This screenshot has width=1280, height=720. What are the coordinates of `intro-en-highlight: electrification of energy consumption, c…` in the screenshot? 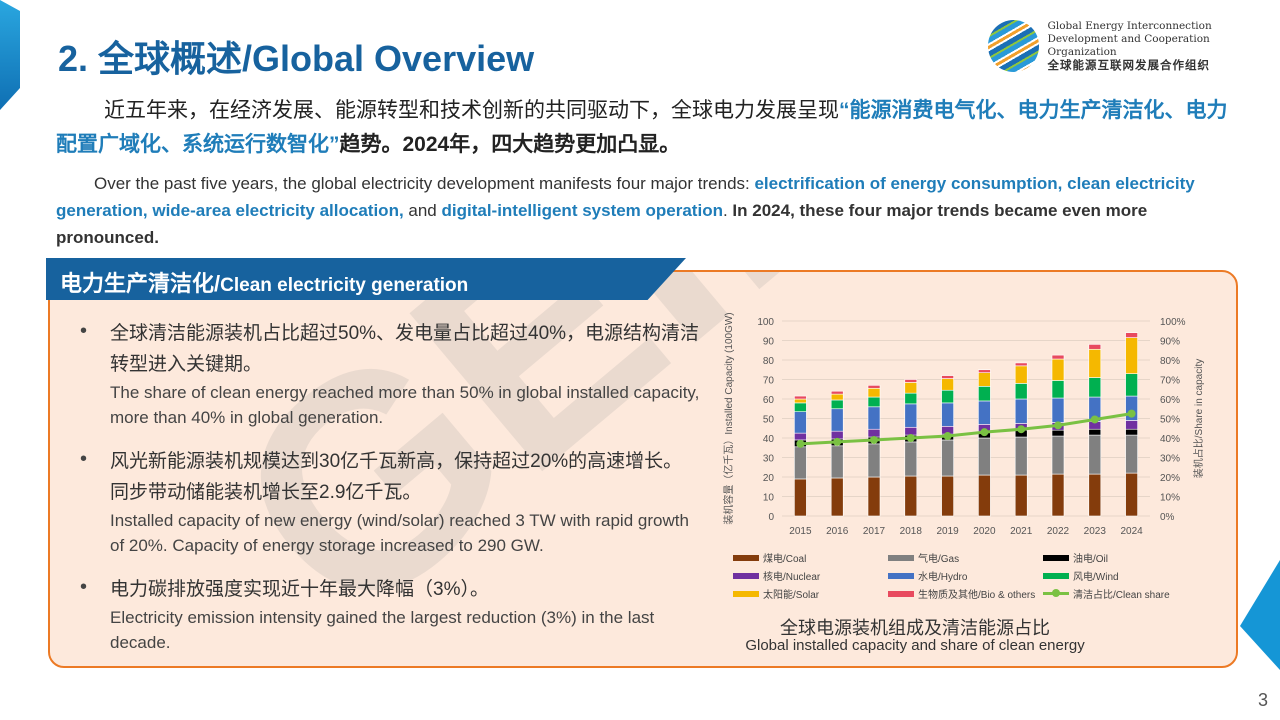 It's located at (625, 197).